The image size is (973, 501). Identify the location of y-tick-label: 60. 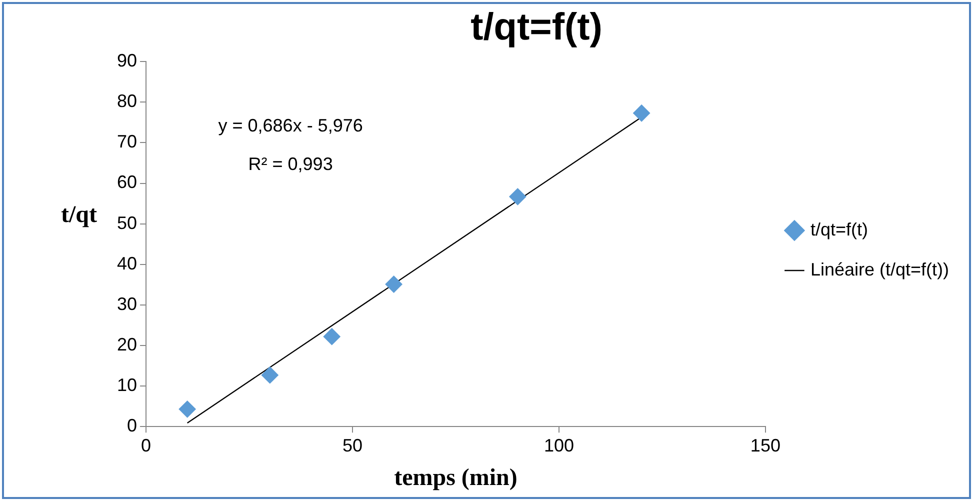
(127, 182).